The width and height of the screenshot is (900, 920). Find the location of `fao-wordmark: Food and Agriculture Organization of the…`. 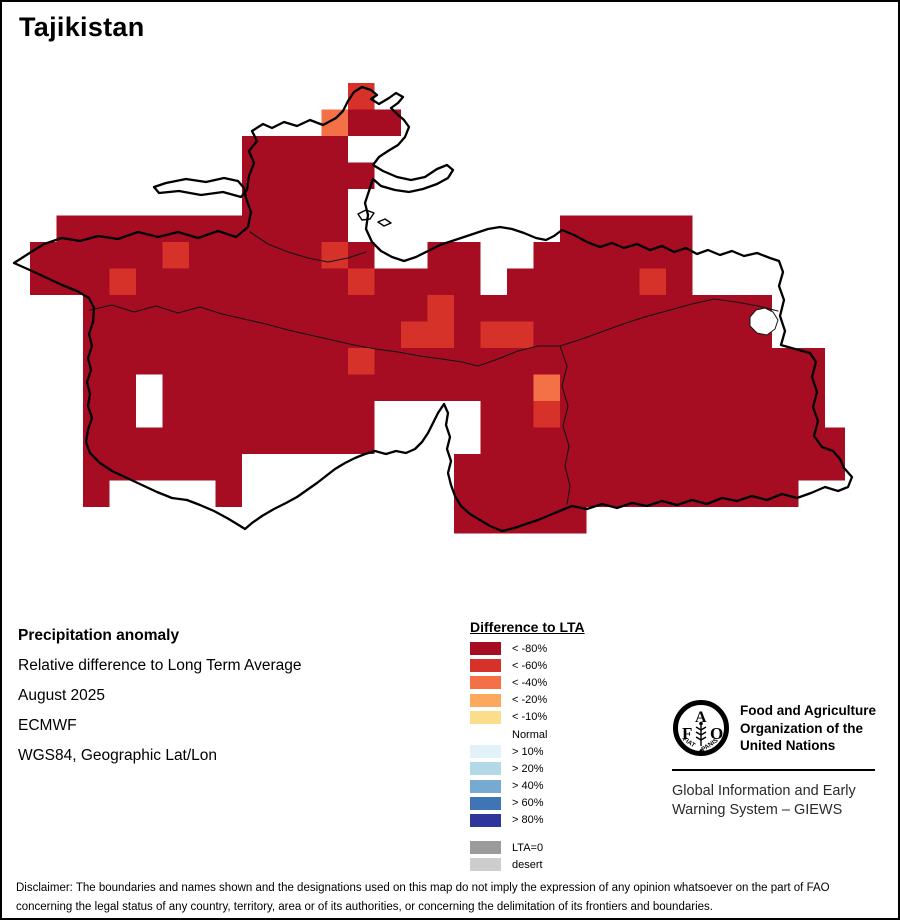

fao-wordmark: Food and Agriculture Organization of the… is located at coordinates (808, 727).